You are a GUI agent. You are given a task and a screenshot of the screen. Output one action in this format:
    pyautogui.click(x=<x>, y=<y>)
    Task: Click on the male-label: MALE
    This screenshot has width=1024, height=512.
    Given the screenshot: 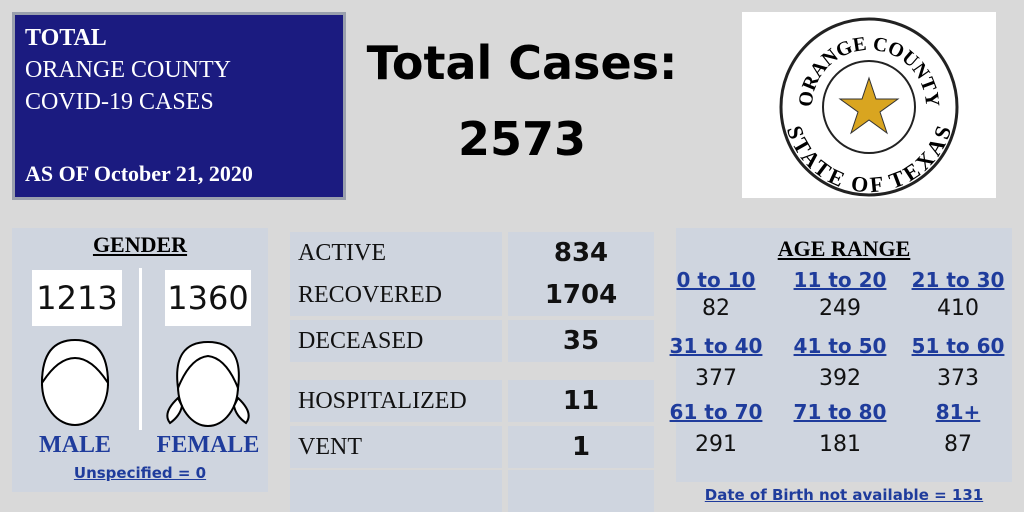 What is the action you would take?
    pyautogui.click(x=75, y=445)
    